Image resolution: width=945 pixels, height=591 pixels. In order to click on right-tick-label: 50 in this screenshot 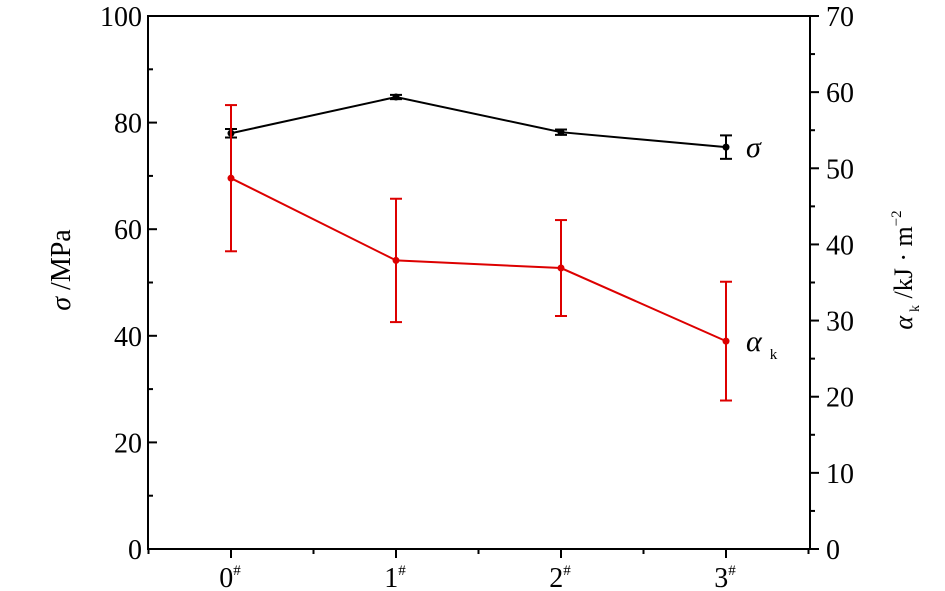, I will do `click(840, 169)`.